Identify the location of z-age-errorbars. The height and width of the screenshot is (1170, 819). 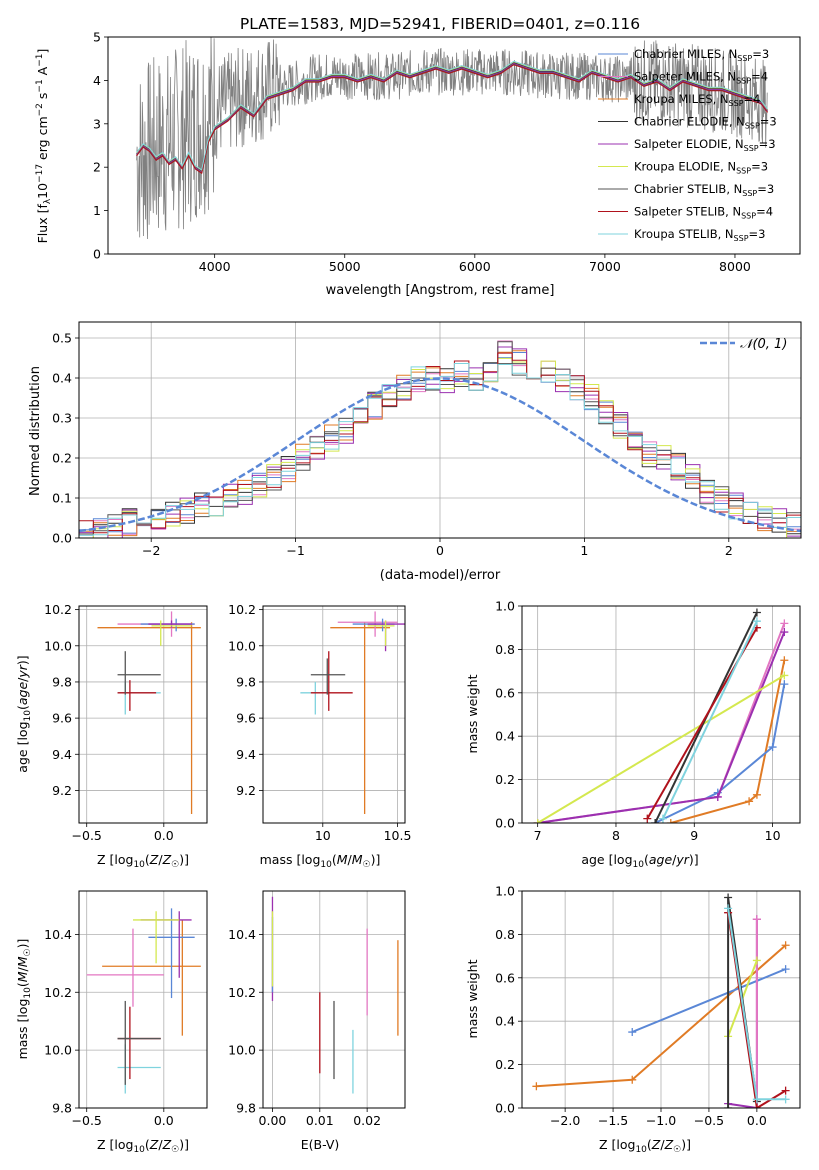
(149, 712).